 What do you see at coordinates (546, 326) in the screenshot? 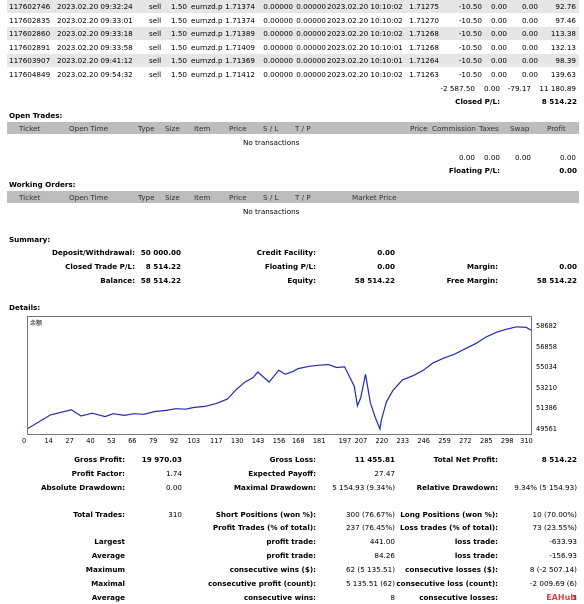
I see `y-tick-label: 58682` at bounding box center [546, 326].